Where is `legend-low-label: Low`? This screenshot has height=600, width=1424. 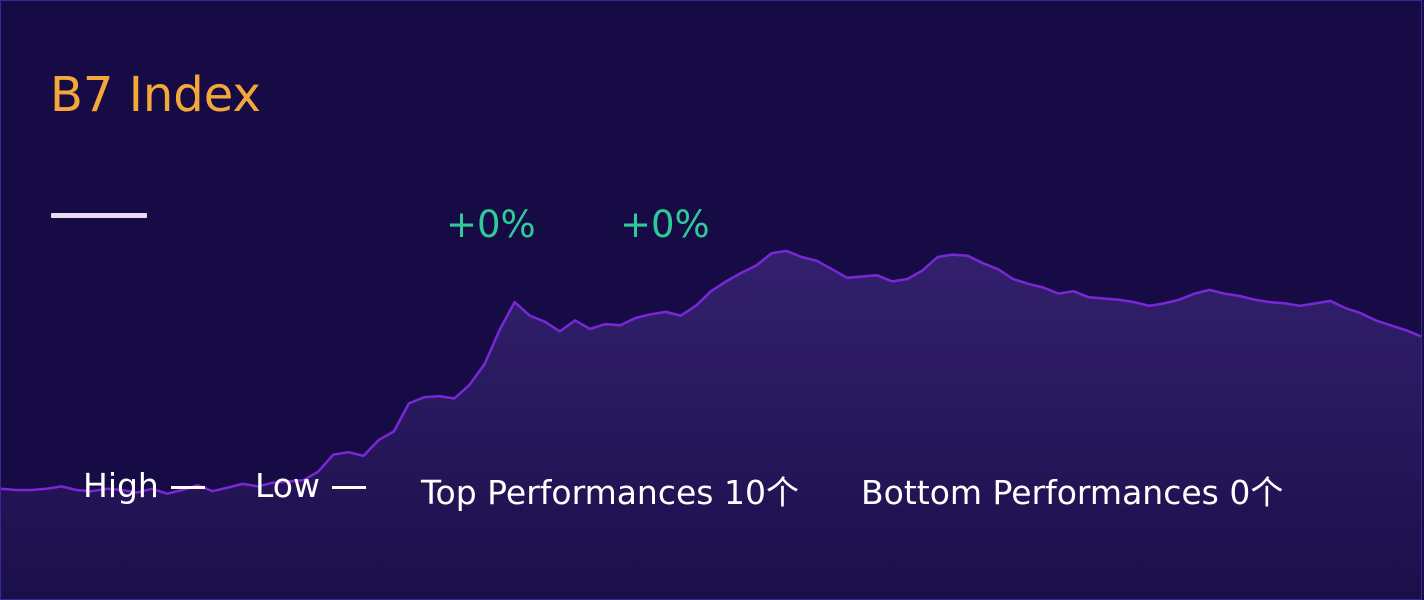
legend-low-label: Low is located at coordinates (287, 485).